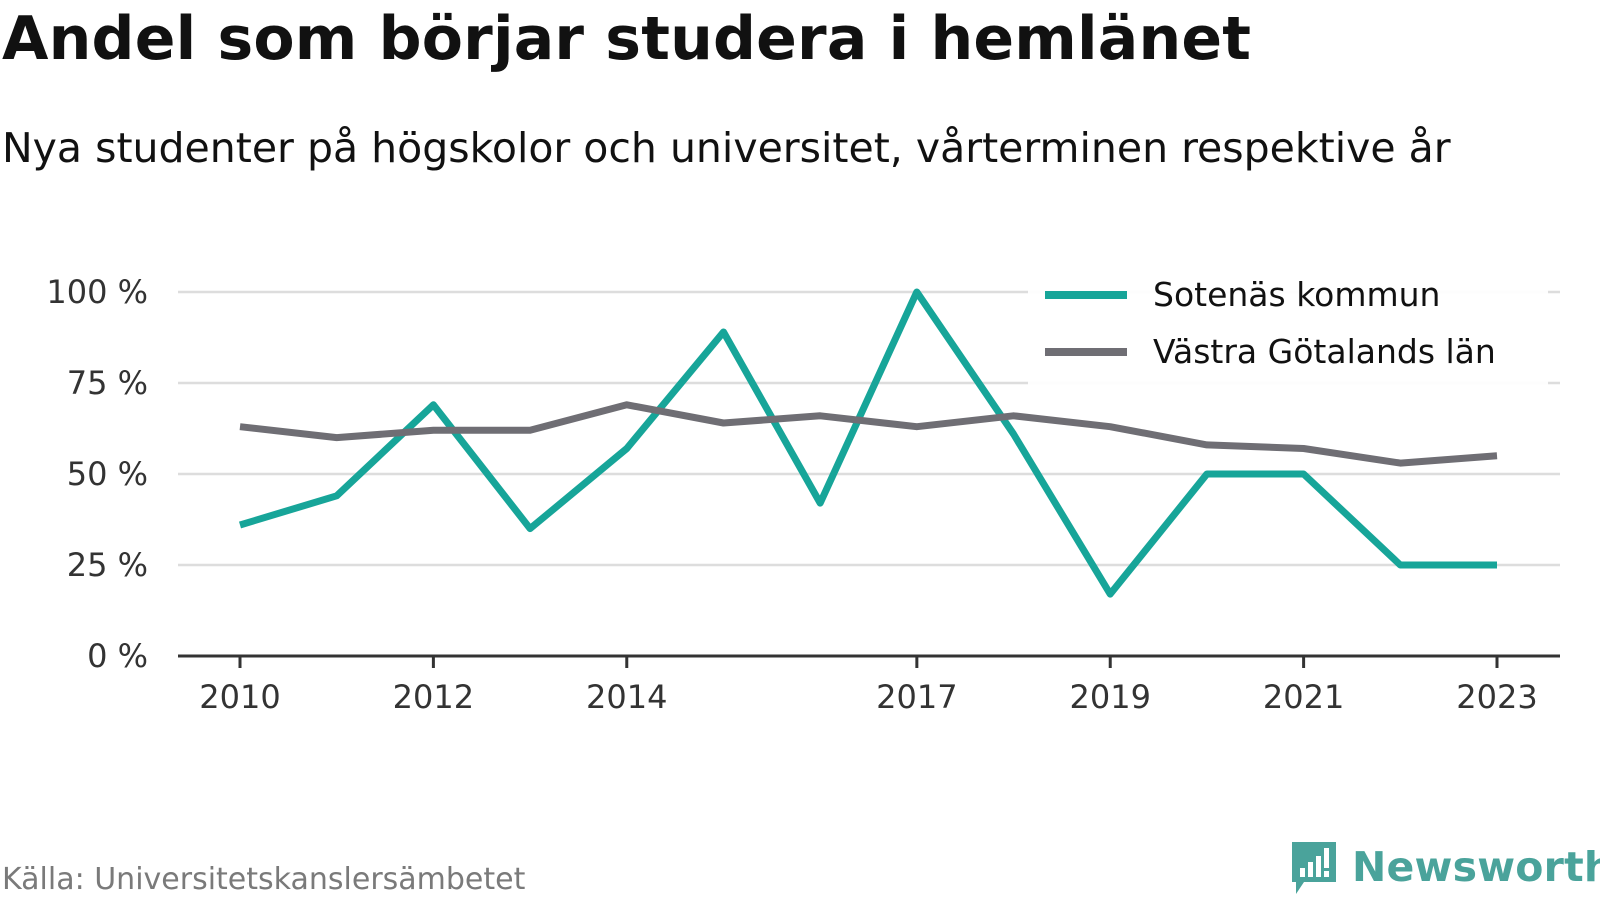 This screenshot has width=1600, height=900. Describe the element at coordinates (1476, 867) in the screenshot. I see `brand-name: Newsworthy` at that location.